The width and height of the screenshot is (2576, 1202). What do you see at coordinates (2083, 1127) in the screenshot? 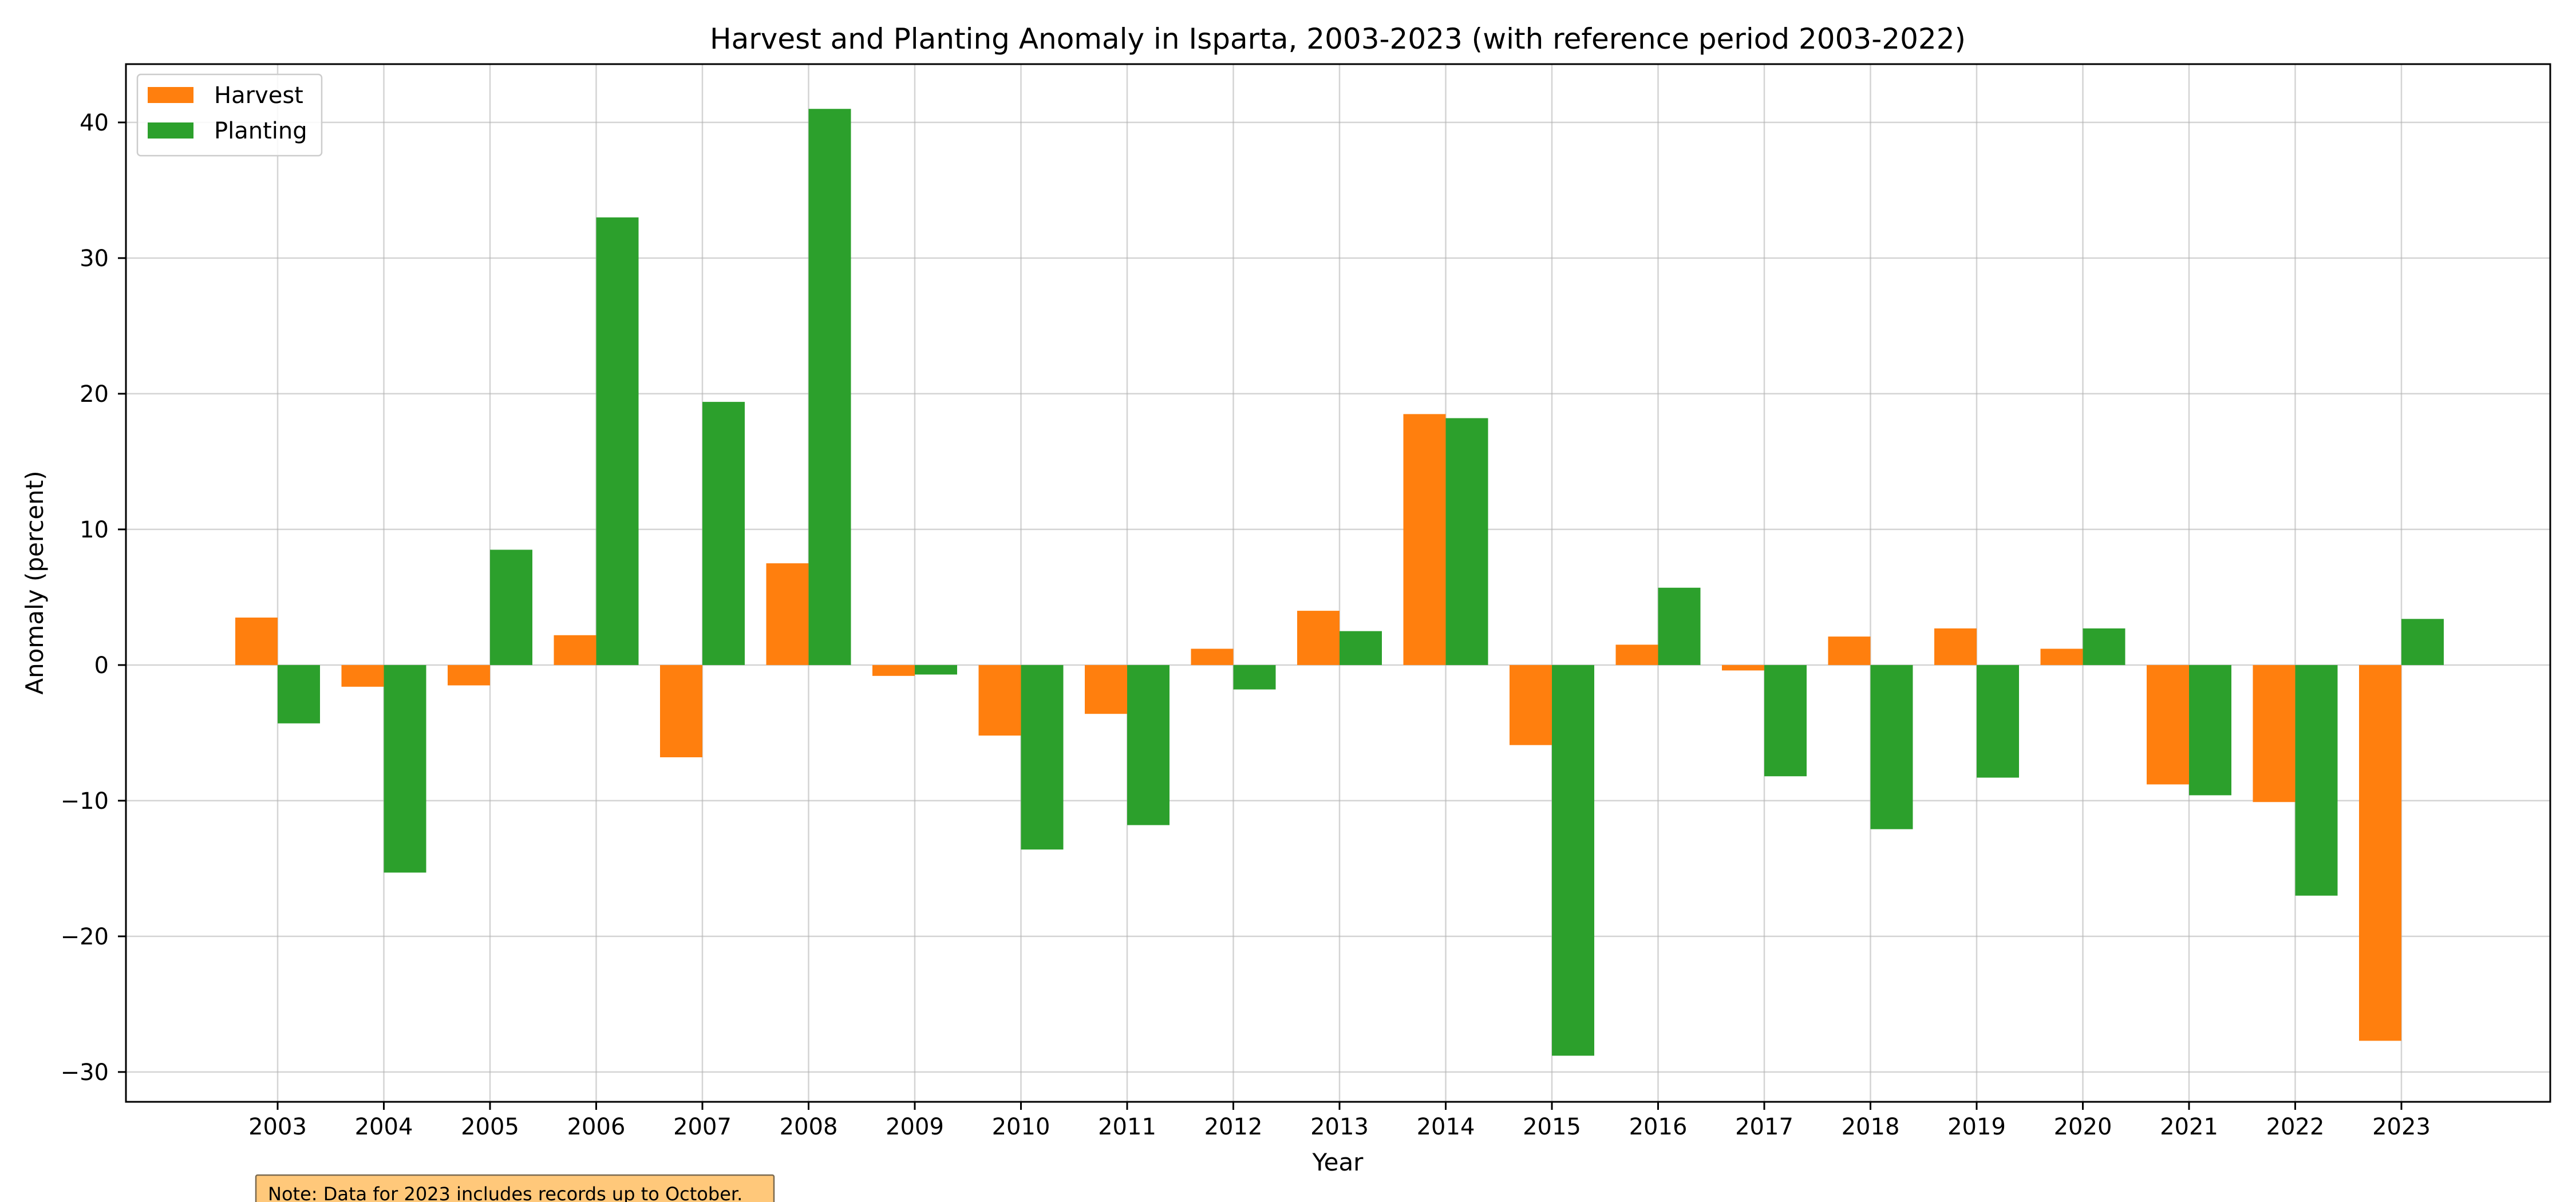
I see `x-tick-label: 2020` at bounding box center [2083, 1127].